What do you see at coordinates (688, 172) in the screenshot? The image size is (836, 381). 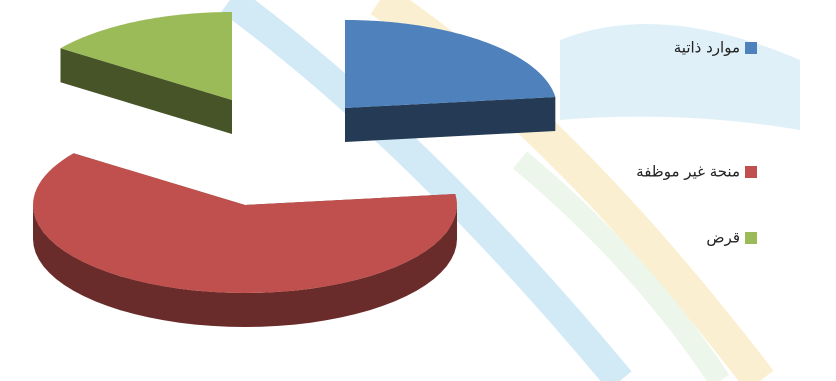 I see `legend-label: منحة غير موظفة` at bounding box center [688, 172].